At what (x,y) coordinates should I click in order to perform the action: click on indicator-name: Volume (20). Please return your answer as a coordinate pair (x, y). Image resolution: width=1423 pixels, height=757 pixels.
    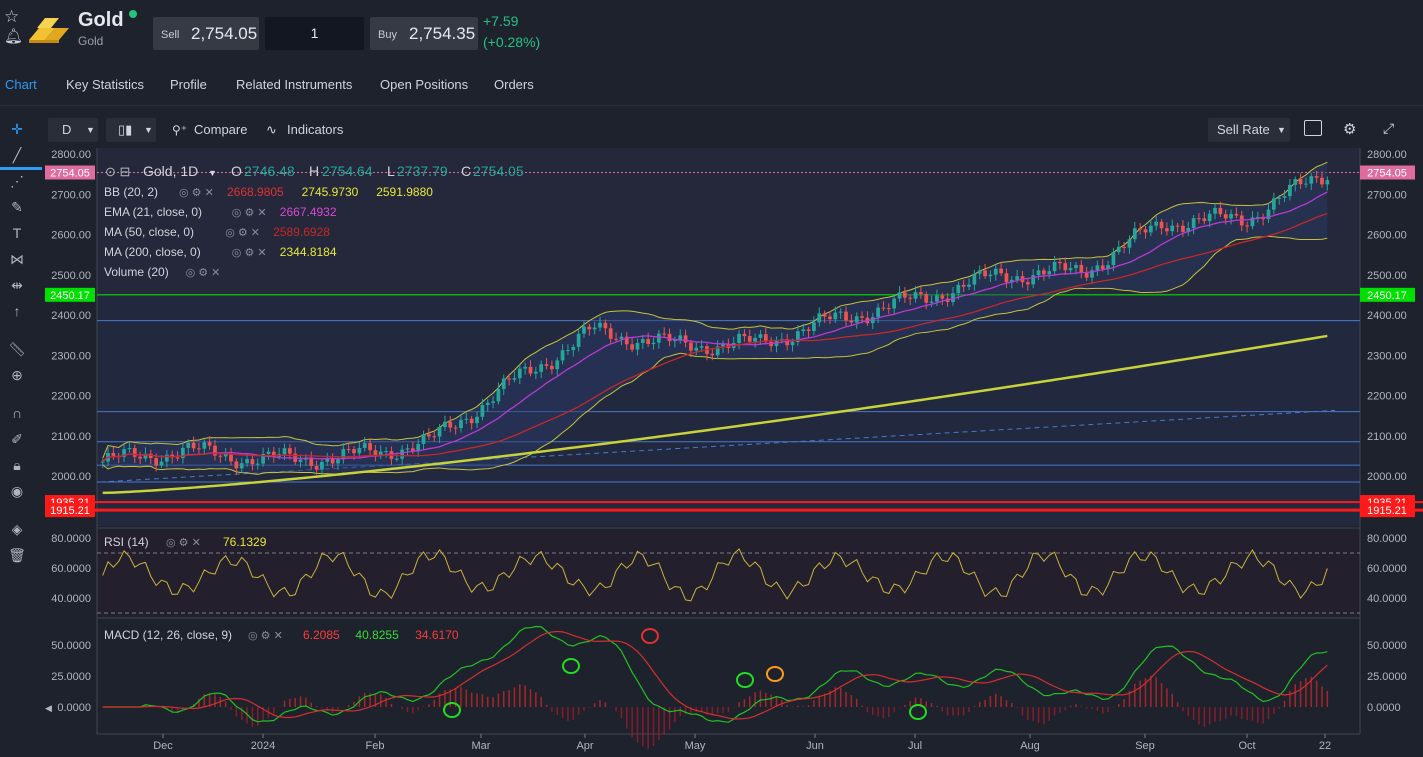
    Looking at the image, I should click on (136, 272).